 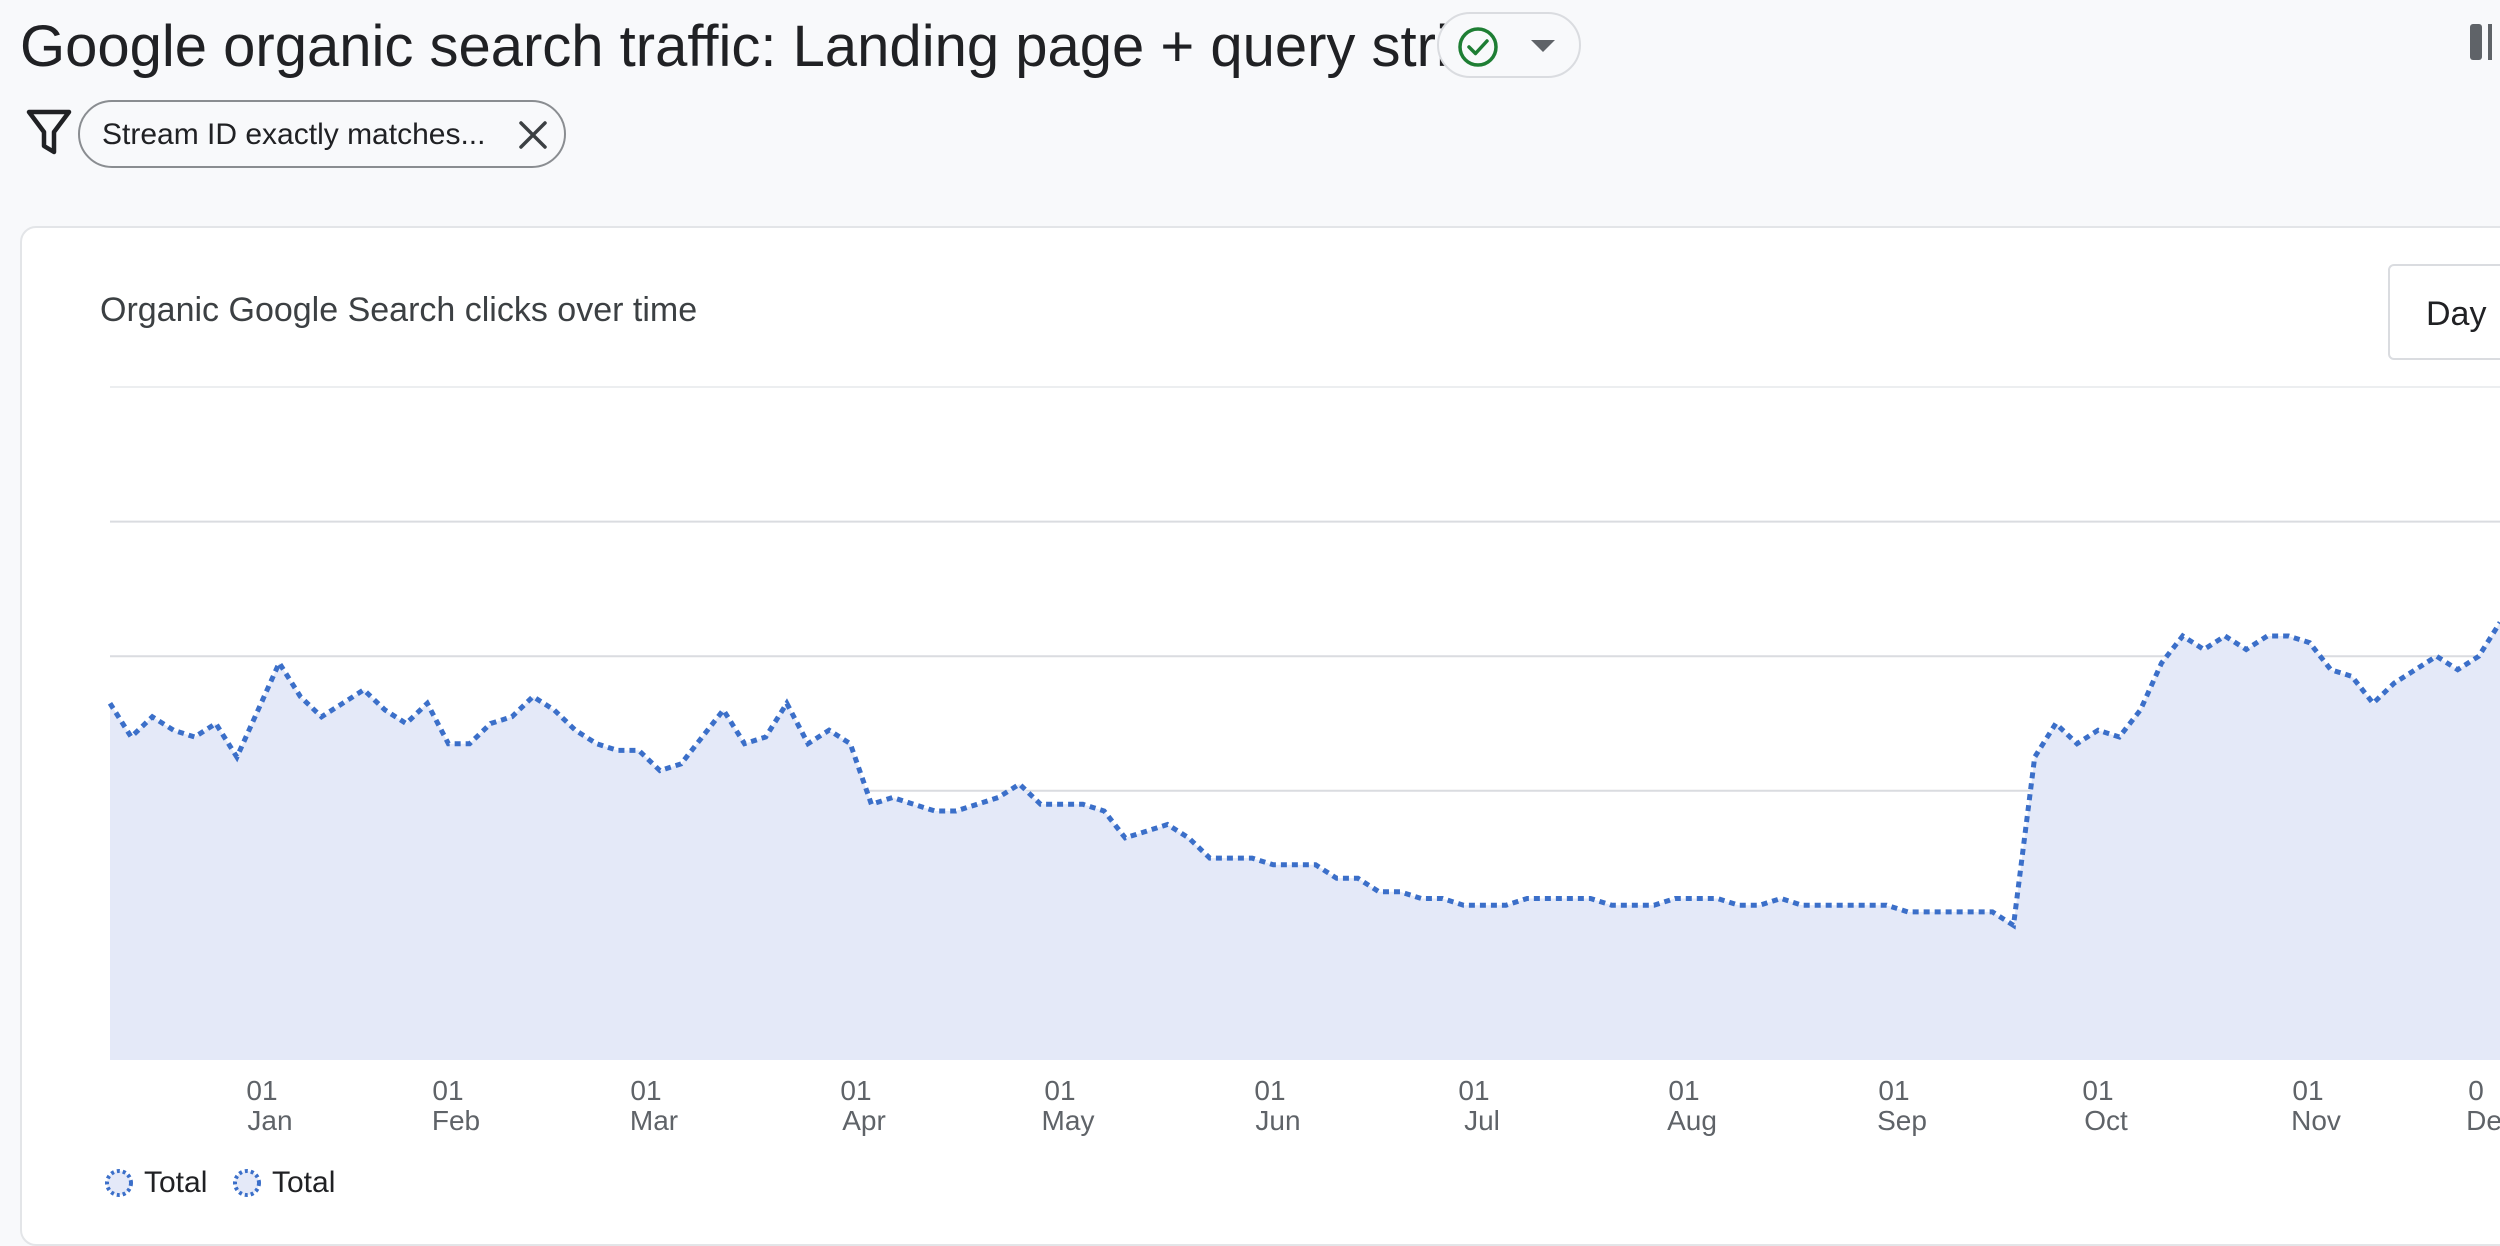 I want to click on x-tick-month: De, so click(x=2483, y=1120).